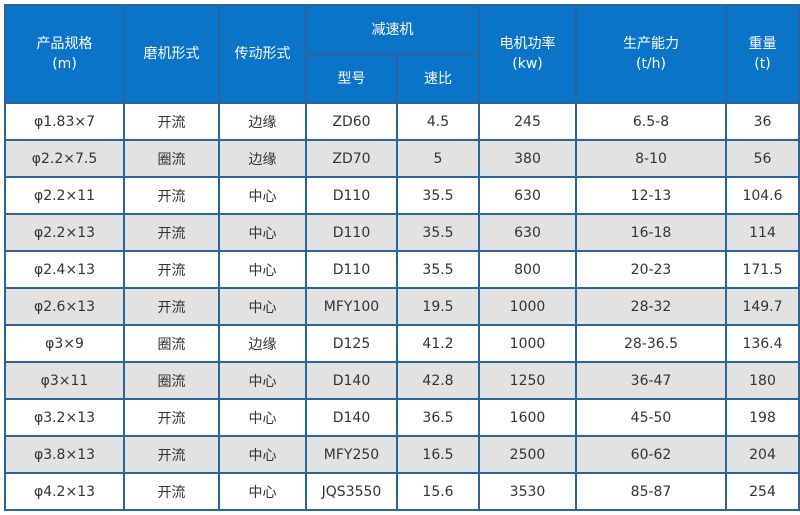 The height and width of the screenshot is (515, 800). I want to click on header-spec: 产品规格 (m), so click(64, 54).